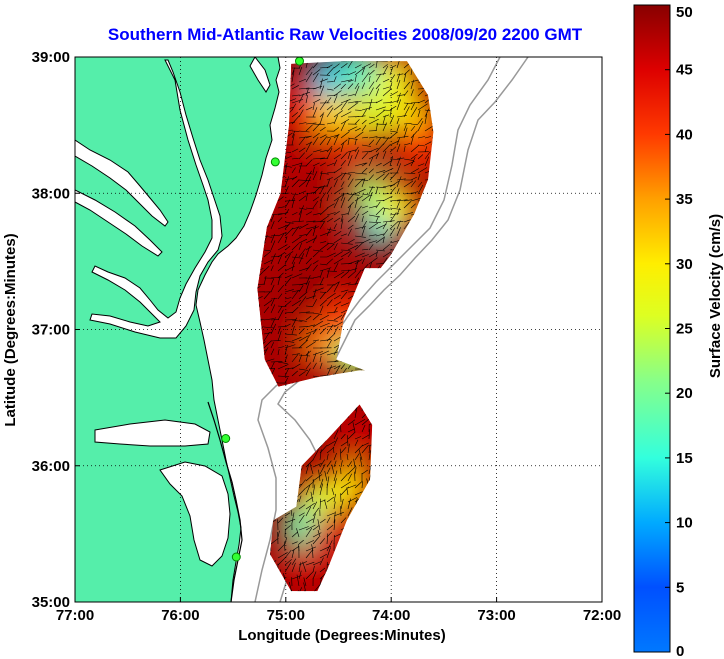 The height and width of the screenshot is (659, 724). I want to click on colorbar-label: Surface Velocity (cm/s), so click(715, 296).